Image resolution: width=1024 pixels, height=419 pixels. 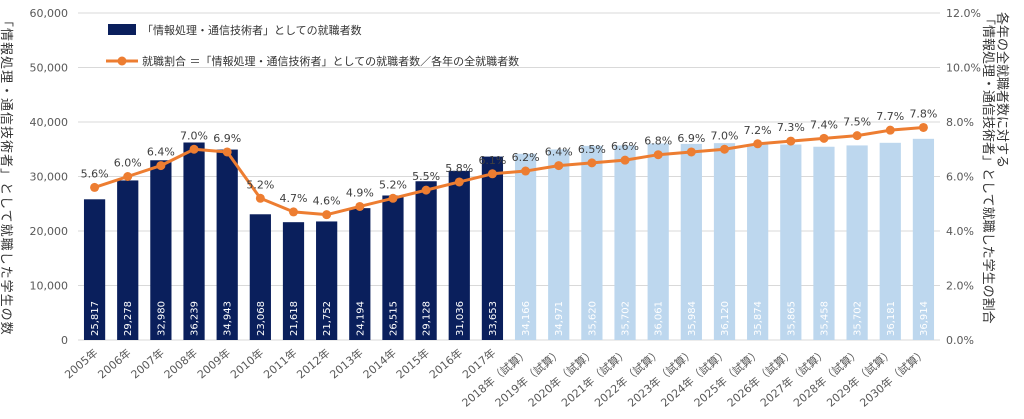 What do you see at coordinates (460, 318) in the screenshot?
I see `bar-value-label: 31,036` at bounding box center [460, 318].